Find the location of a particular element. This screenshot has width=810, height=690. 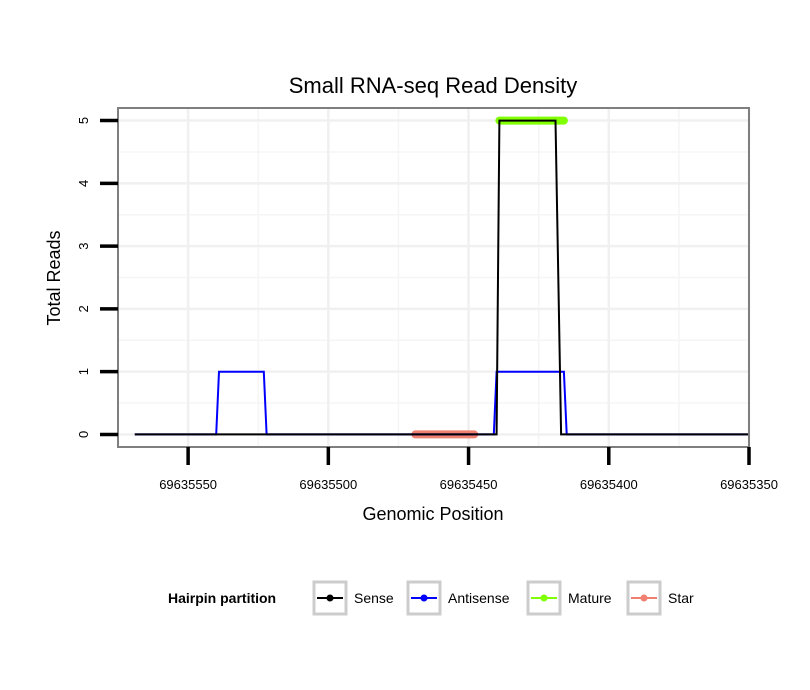

y-tick-label: 1 is located at coordinates (83, 371).